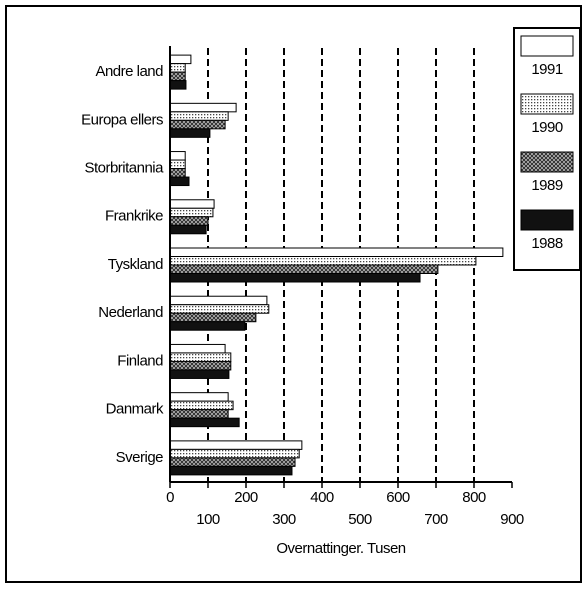 The height and width of the screenshot is (594, 588). Describe the element at coordinates (124, 168) in the screenshot. I see `y-tick-label: Storbritannia` at that location.